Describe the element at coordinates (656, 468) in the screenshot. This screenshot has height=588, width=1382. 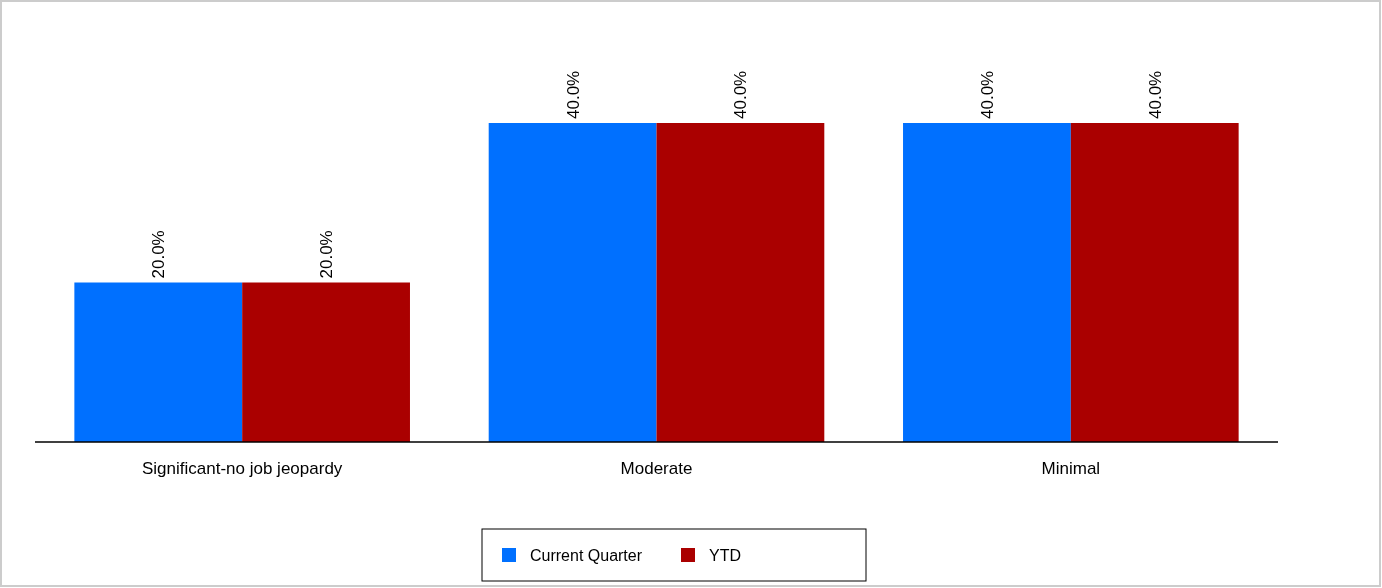
I see `x-tick-label: Moderate` at that location.